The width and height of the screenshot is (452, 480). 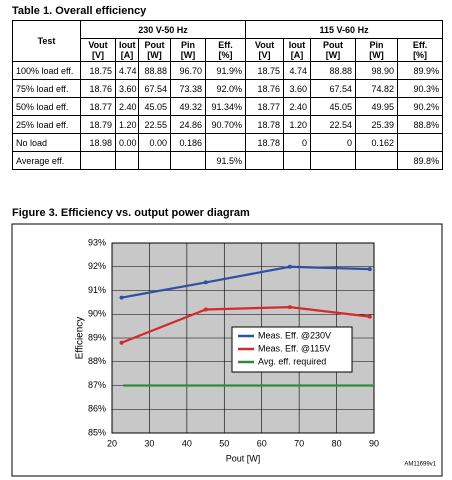 I want to click on table-cell: 0.186, so click(x=188, y=142).